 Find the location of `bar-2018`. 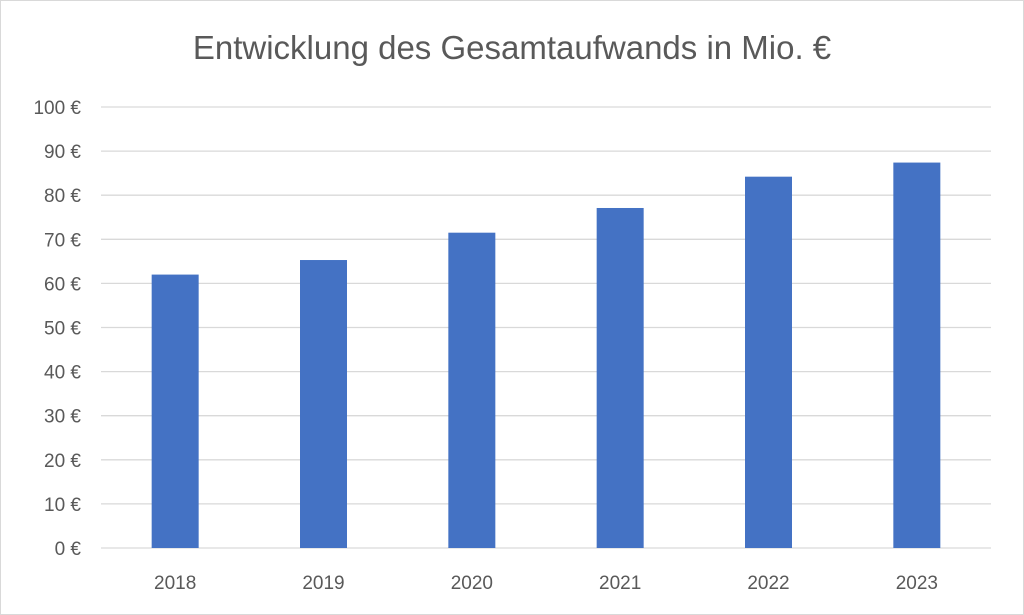

bar-2018 is located at coordinates (175, 411).